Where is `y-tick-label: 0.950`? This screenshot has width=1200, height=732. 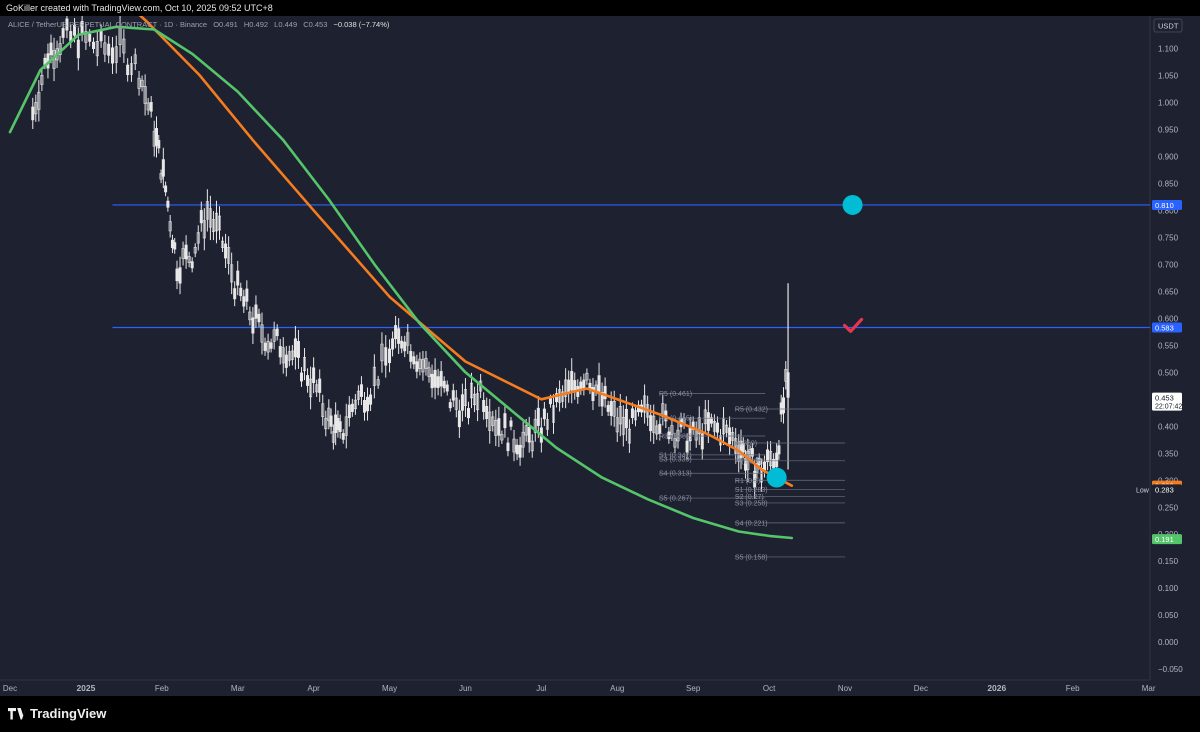 y-tick-label: 0.950 is located at coordinates (1168, 129).